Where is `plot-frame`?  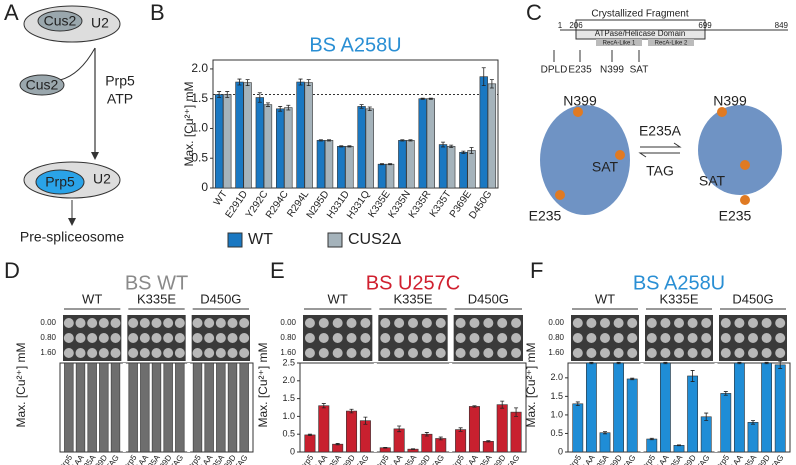
plot-frame is located at coordinates (355, 124).